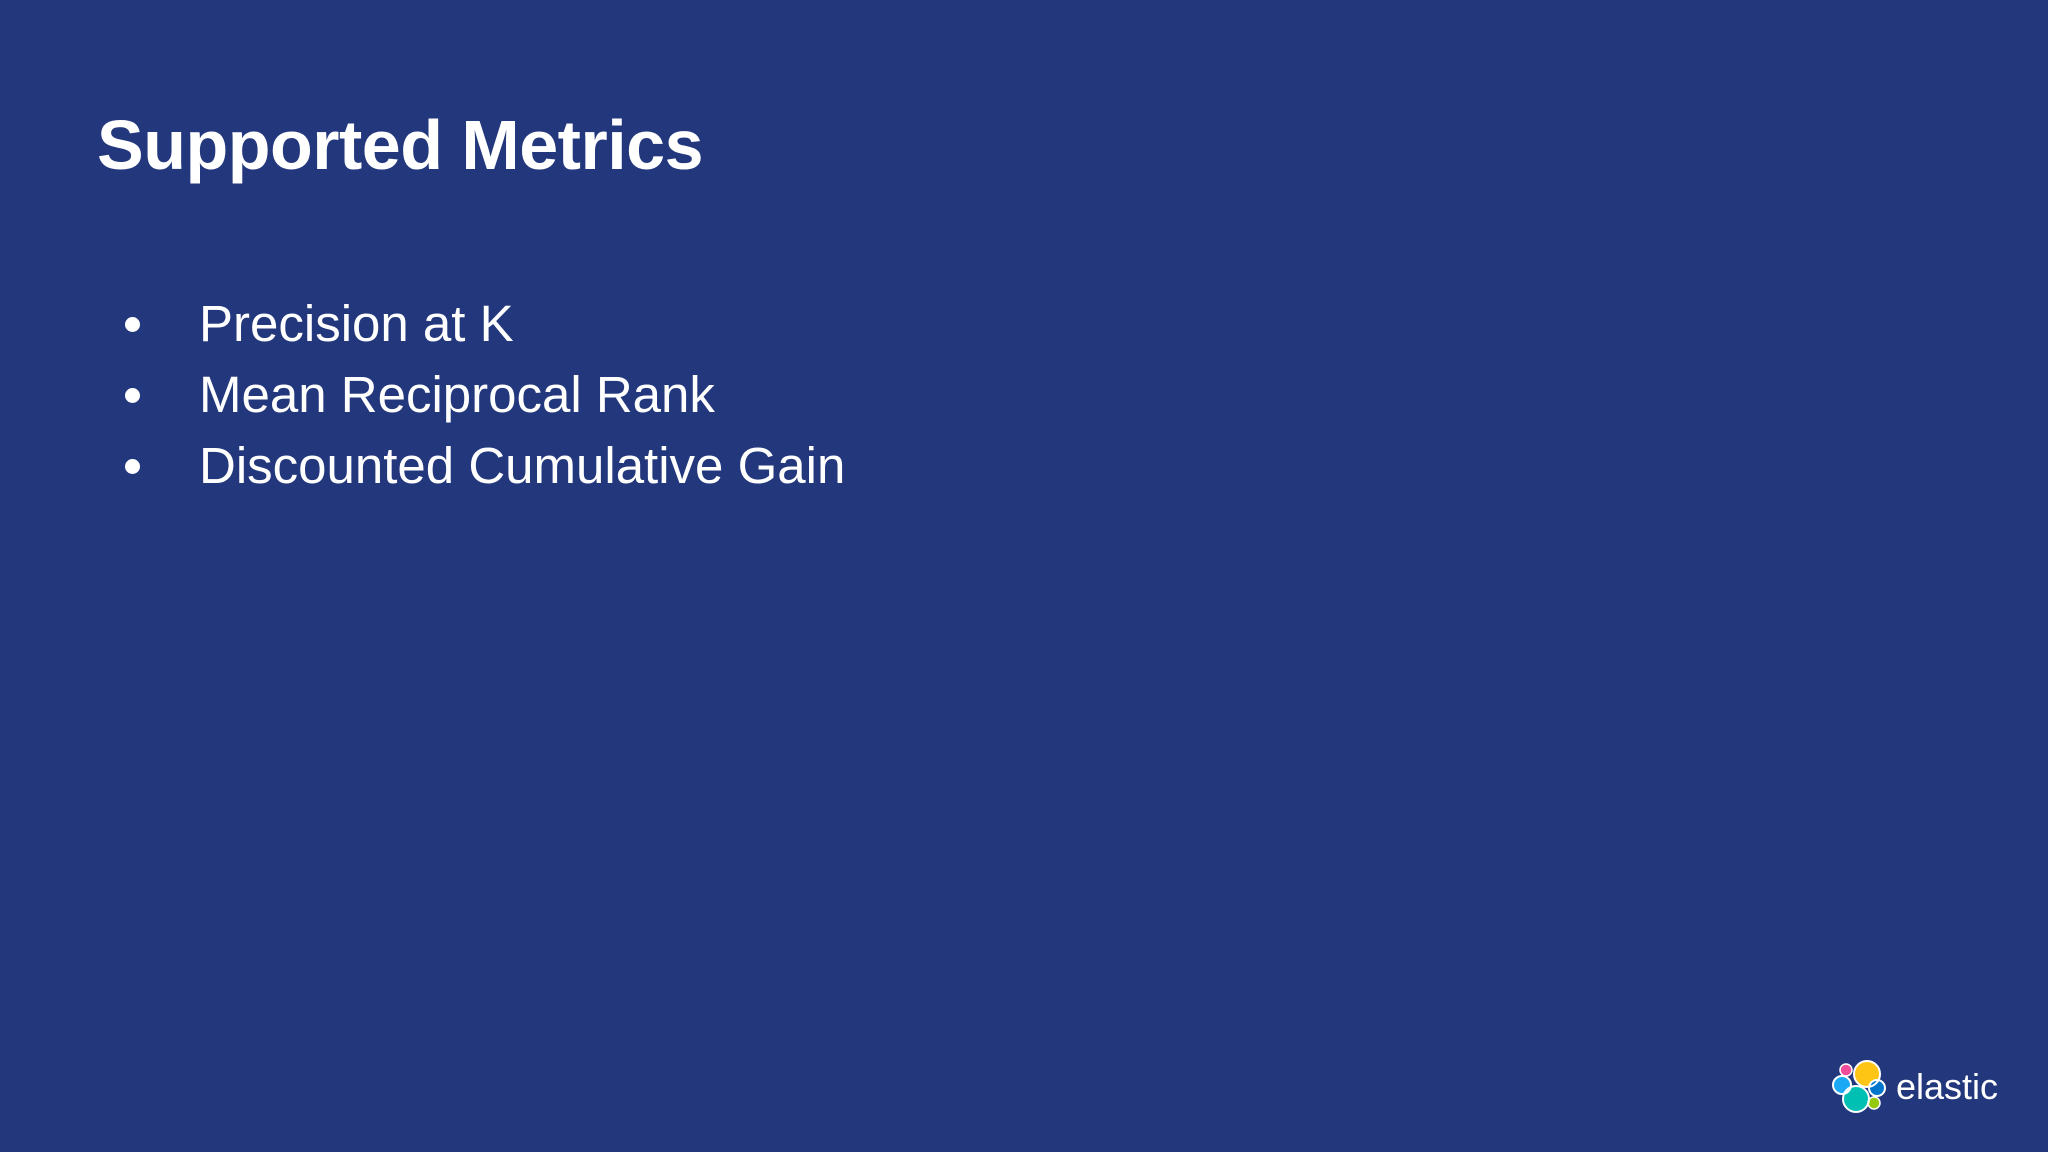 The height and width of the screenshot is (1152, 2048). I want to click on slide-title: Supported Metrics, so click(400, 145).